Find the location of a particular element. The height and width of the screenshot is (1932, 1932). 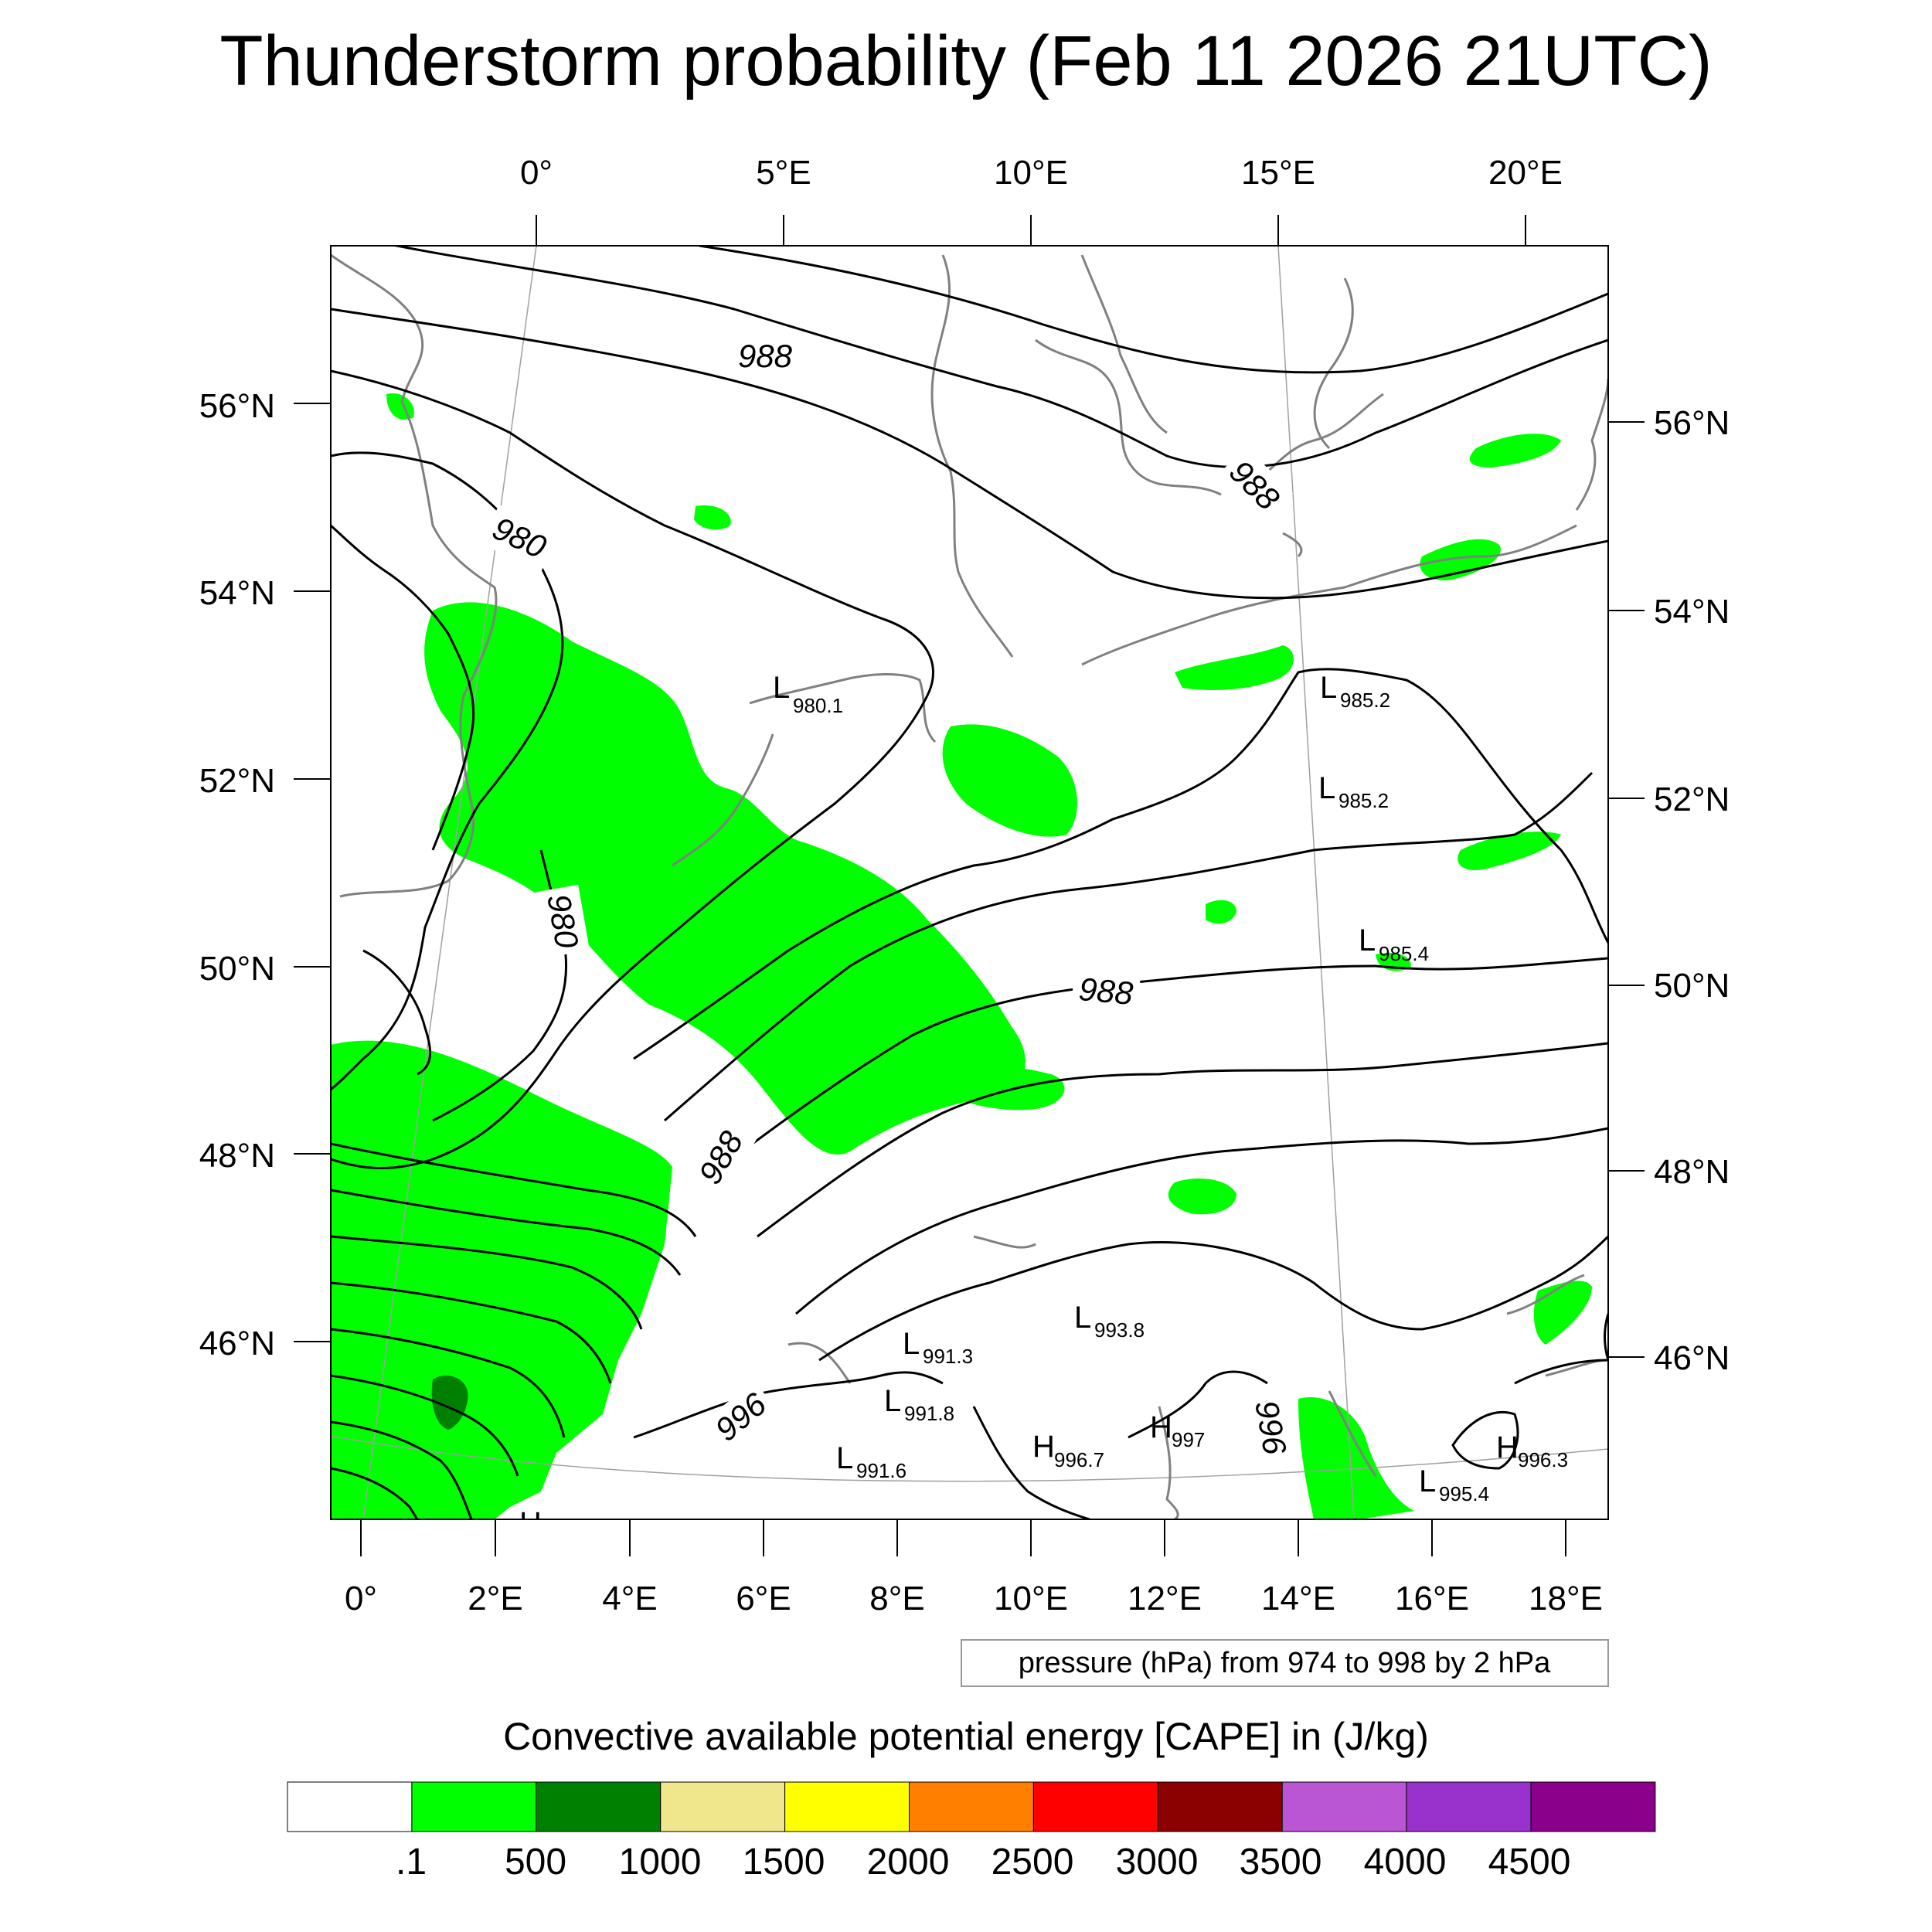

colorbar-label: 4500 is located at coordinates (1530, 1863).